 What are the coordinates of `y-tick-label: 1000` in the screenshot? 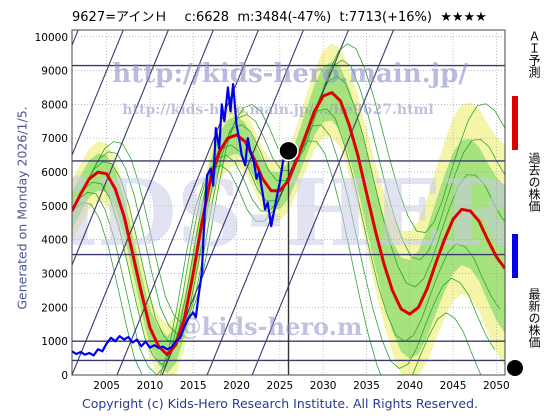 It's located at (54, 342).